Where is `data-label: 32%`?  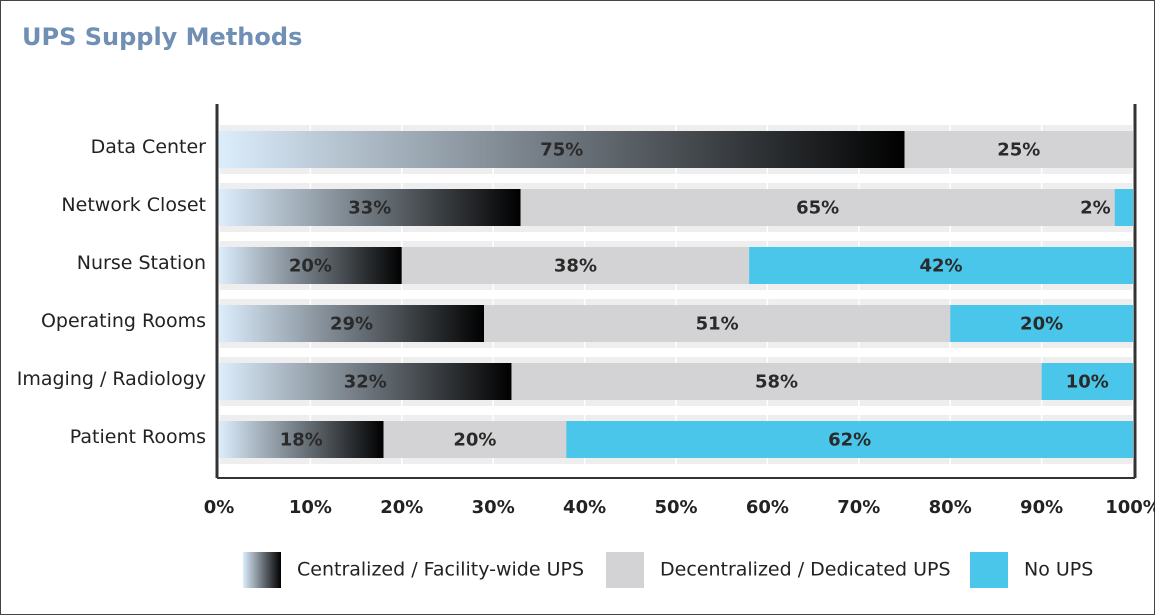
data-label: 32% is located at coordinates (365, 382).